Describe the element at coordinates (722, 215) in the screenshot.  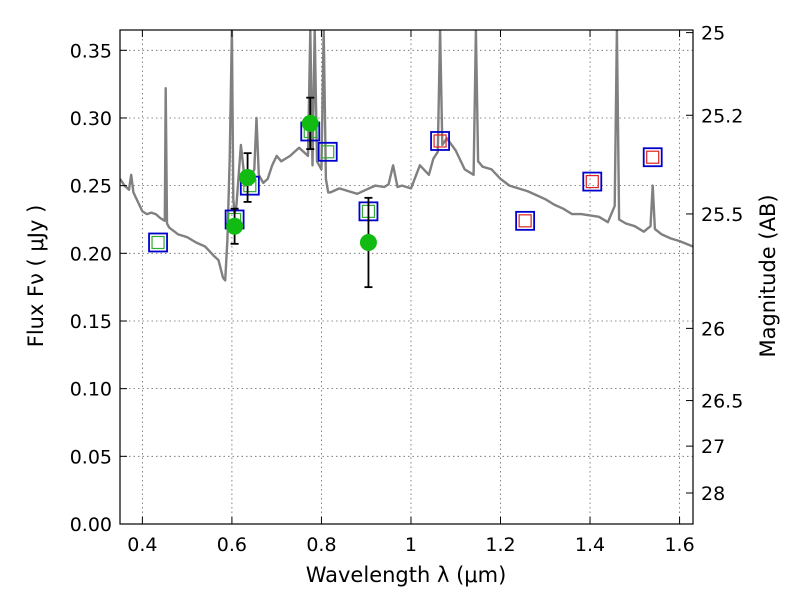
I see `mag-tick-label: 25.5` at that location.